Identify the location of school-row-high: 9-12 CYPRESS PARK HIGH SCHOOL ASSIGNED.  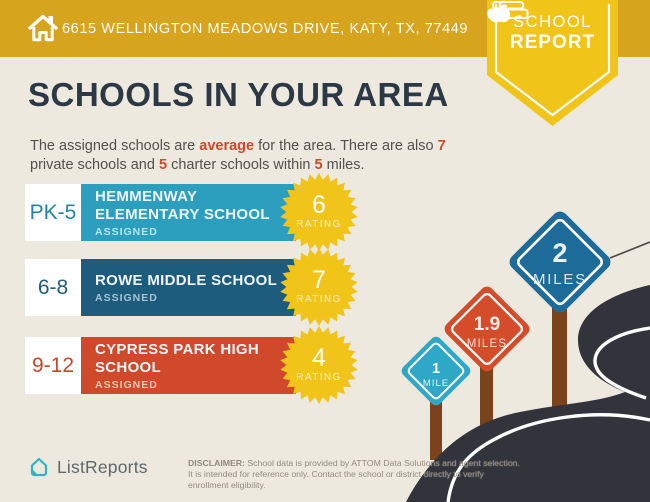
(160, 365).